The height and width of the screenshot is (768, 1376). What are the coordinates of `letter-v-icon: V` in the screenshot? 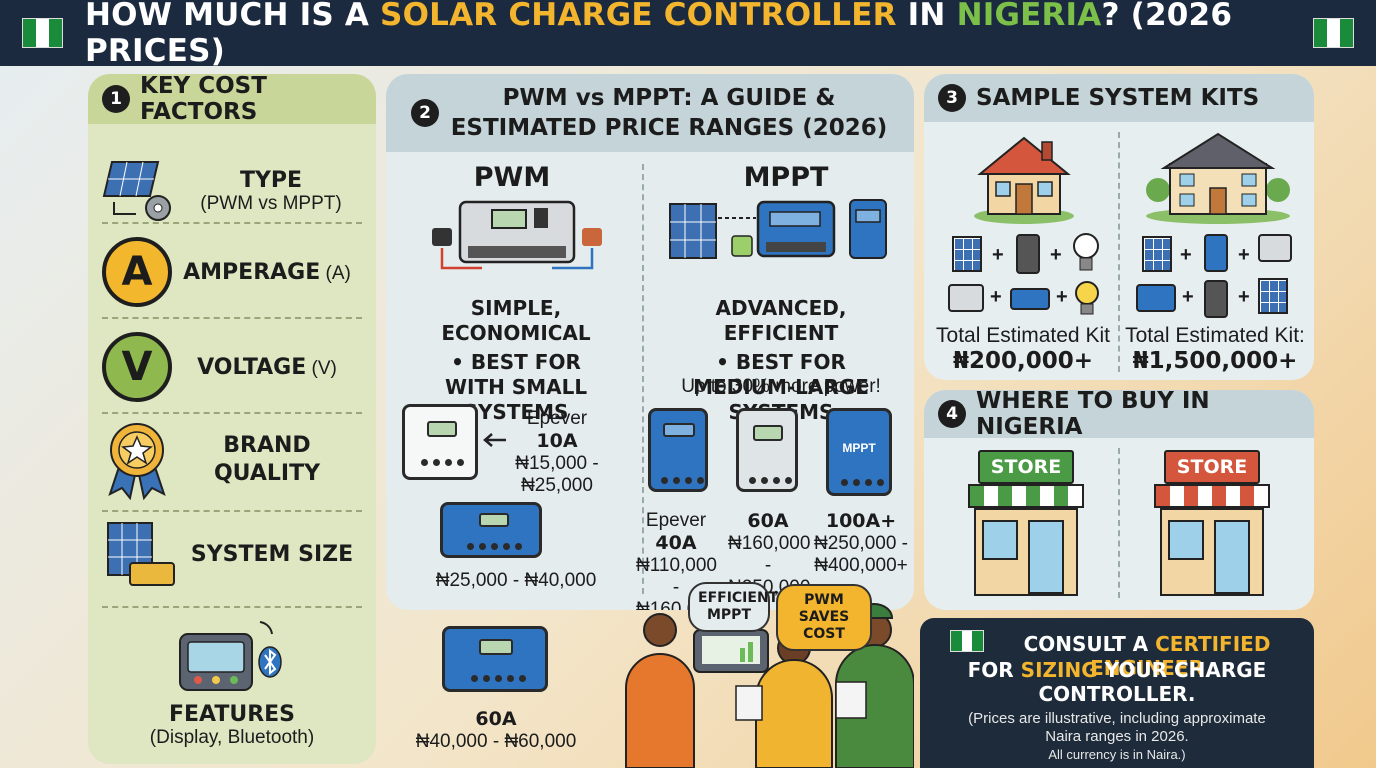 It's located at (137, 367).